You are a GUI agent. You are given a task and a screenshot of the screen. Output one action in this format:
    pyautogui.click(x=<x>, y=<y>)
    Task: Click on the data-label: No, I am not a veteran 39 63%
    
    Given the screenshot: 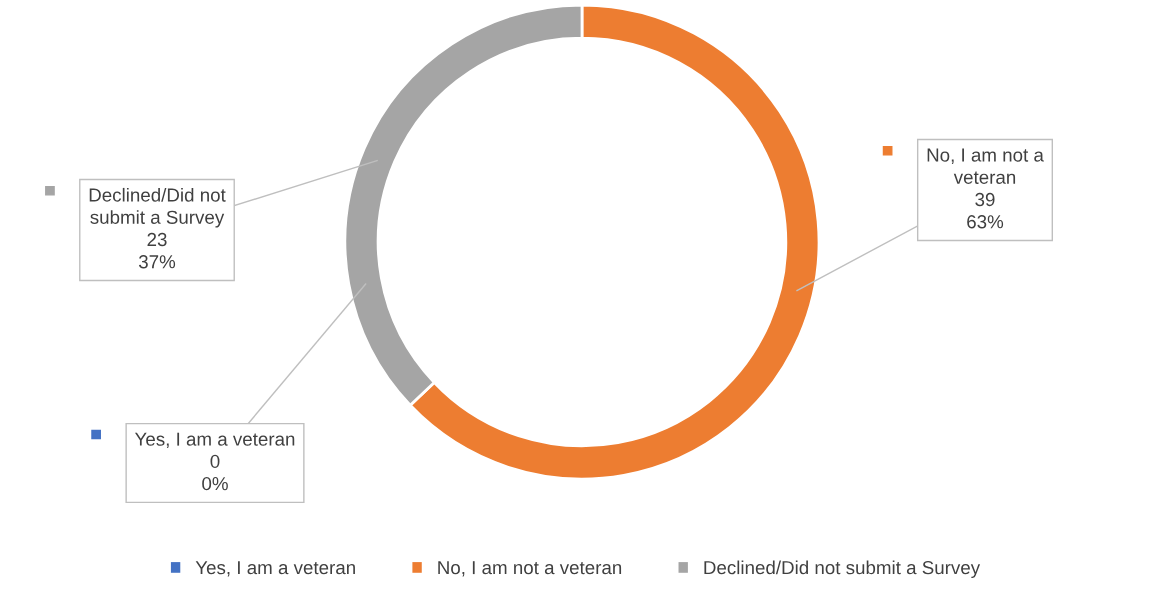 What is the action you would take?
    pyautogui.click(x=985, y=188)
    